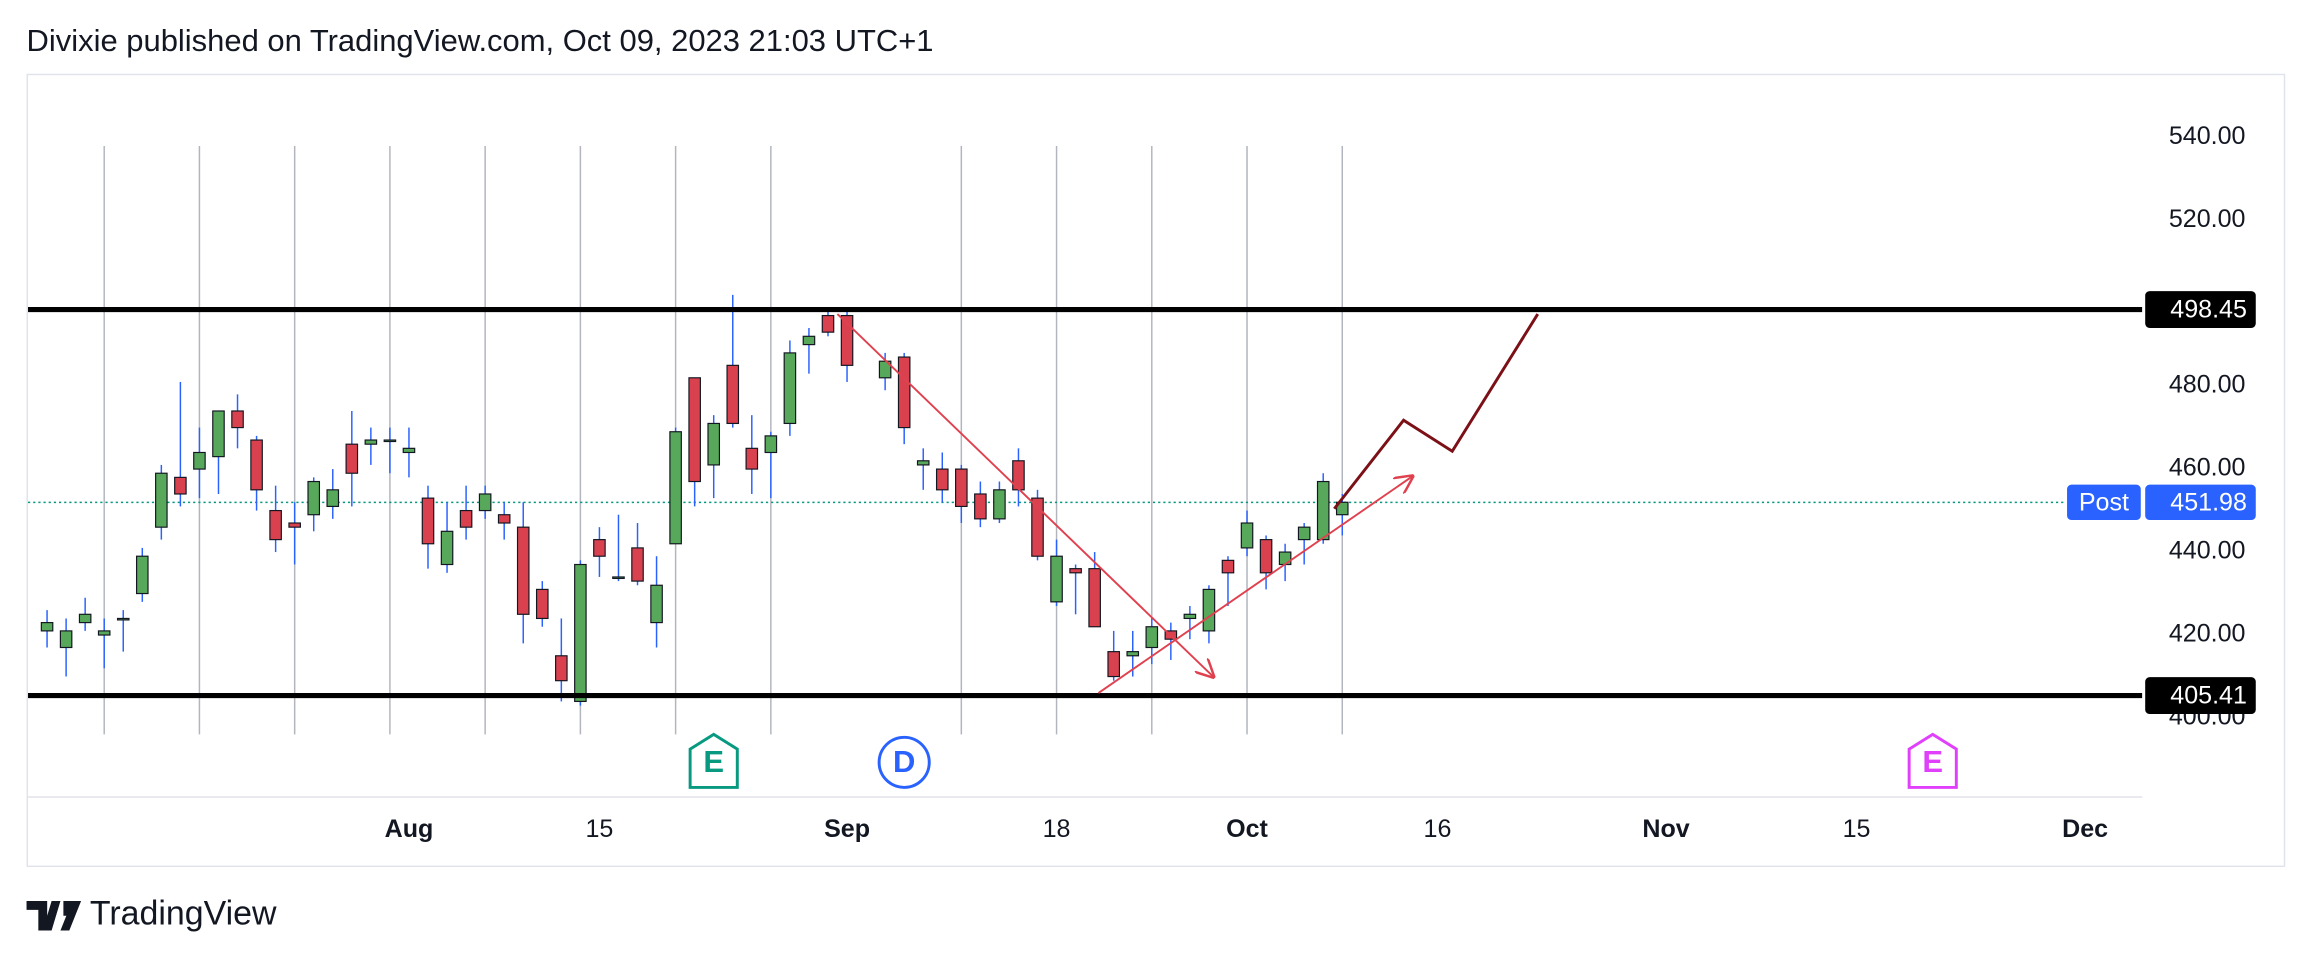 This screenshot has width=2300, height=957. I want to click on event-label: D, so click(904, 761).